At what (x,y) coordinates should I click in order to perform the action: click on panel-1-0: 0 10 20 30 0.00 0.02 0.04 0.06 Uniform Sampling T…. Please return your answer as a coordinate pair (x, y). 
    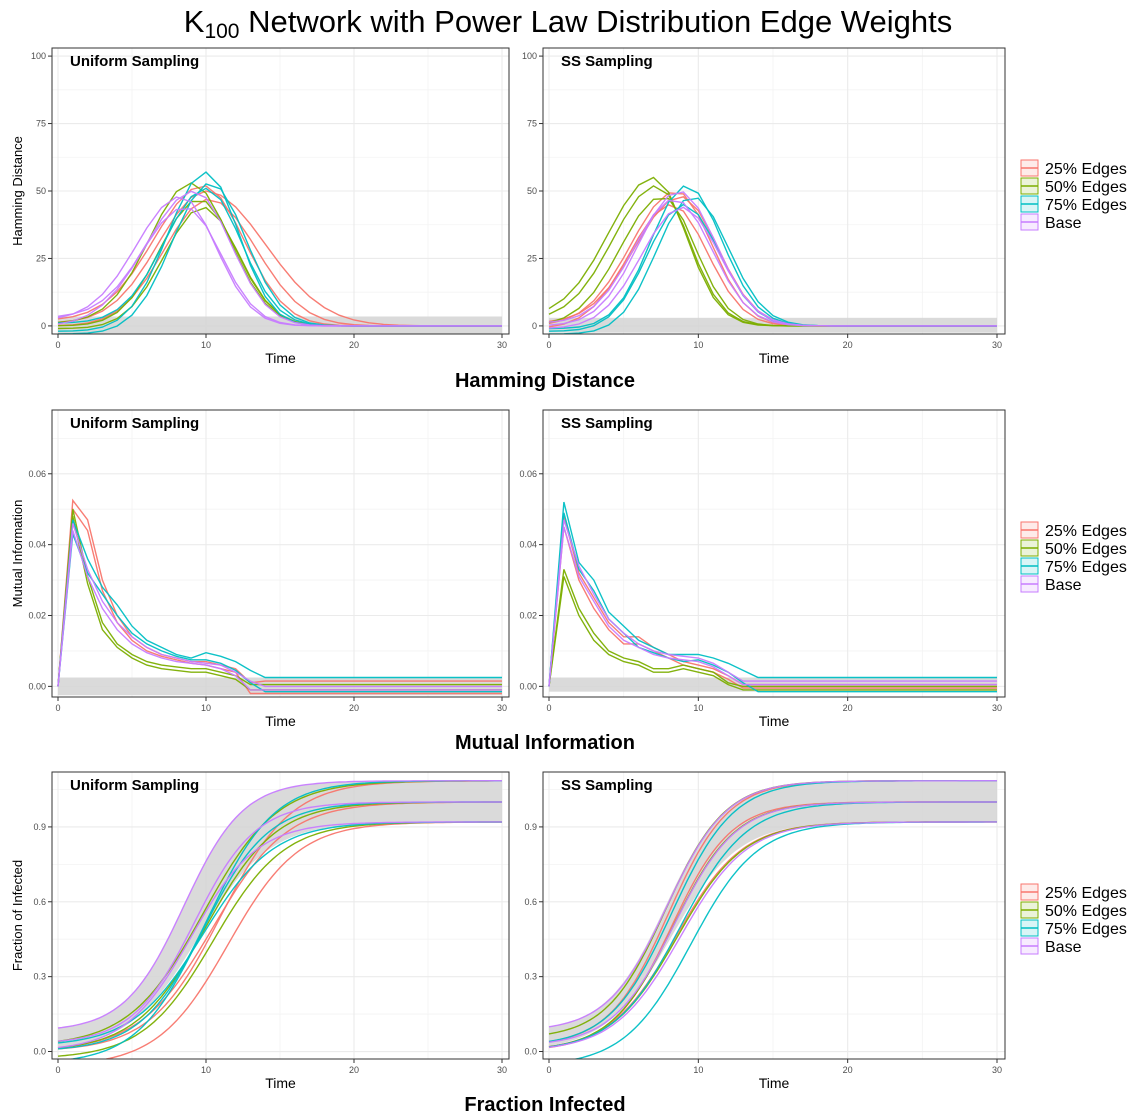
    Looking at the image, I should click on (269, 569).